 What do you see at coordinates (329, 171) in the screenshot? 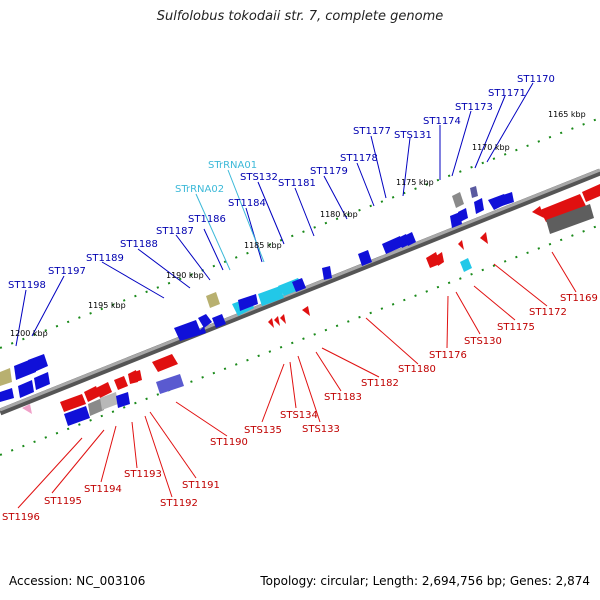
I see `gene-label: ST1179` at bounding box center [329, 171].